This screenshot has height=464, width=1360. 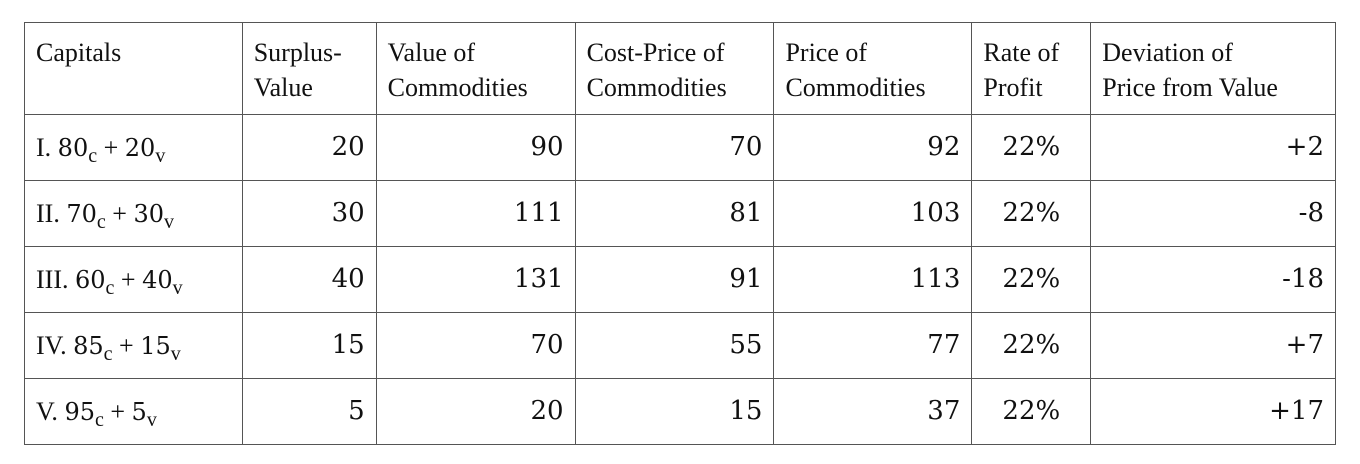 I want to click on capital-numeral: I., so click(x=44, y=147).